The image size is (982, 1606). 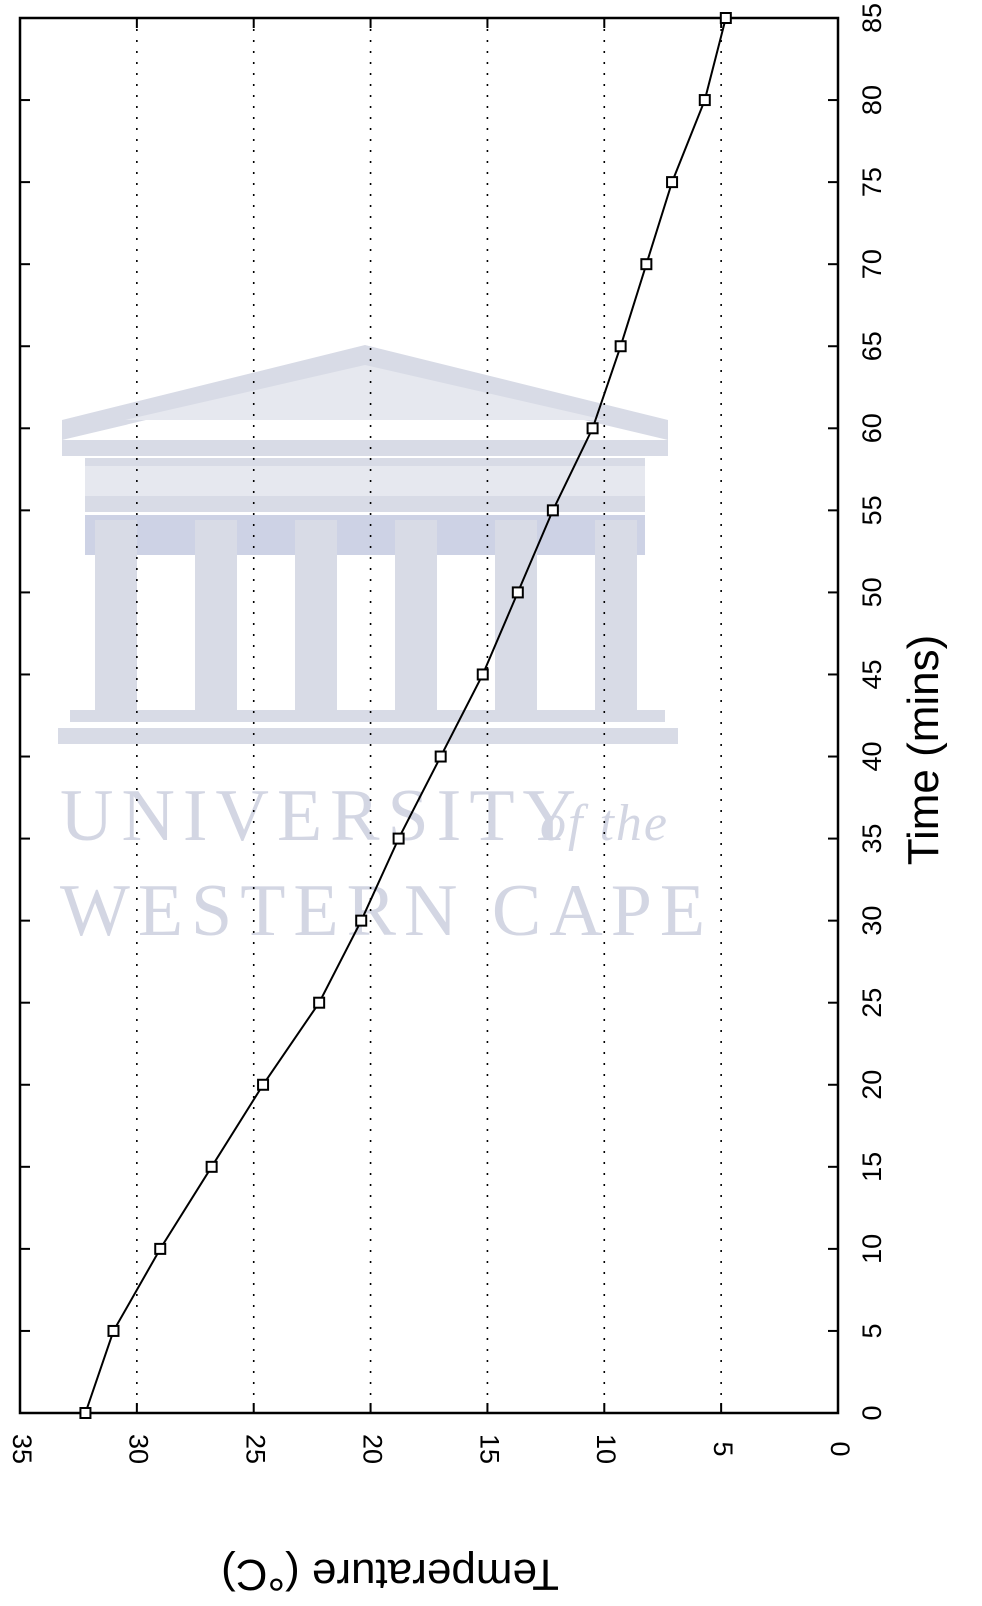 What do you see at coordinates (604, 823) in the screenshot?
I see `watermark-line-1-suffix: of the` at bounding box center [604, 823].